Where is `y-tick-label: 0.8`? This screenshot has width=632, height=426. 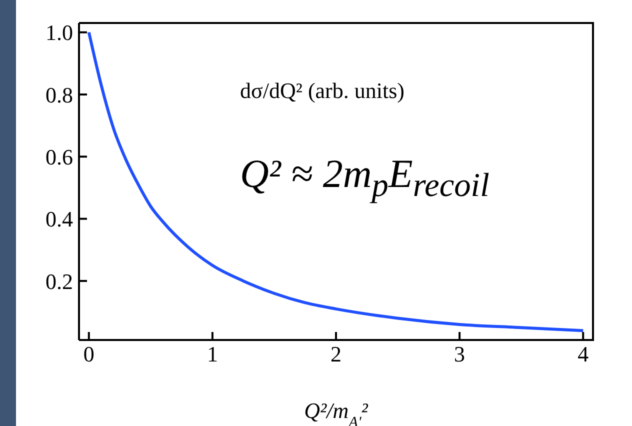
y-tick-label: 0.8 is located at coordinates (59, 95).